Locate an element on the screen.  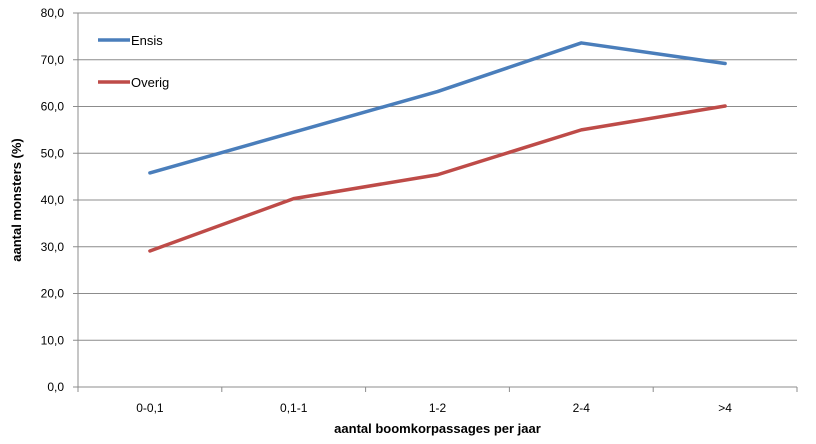
x-tick-label: 1-2 is located at coordinates (438, 408).